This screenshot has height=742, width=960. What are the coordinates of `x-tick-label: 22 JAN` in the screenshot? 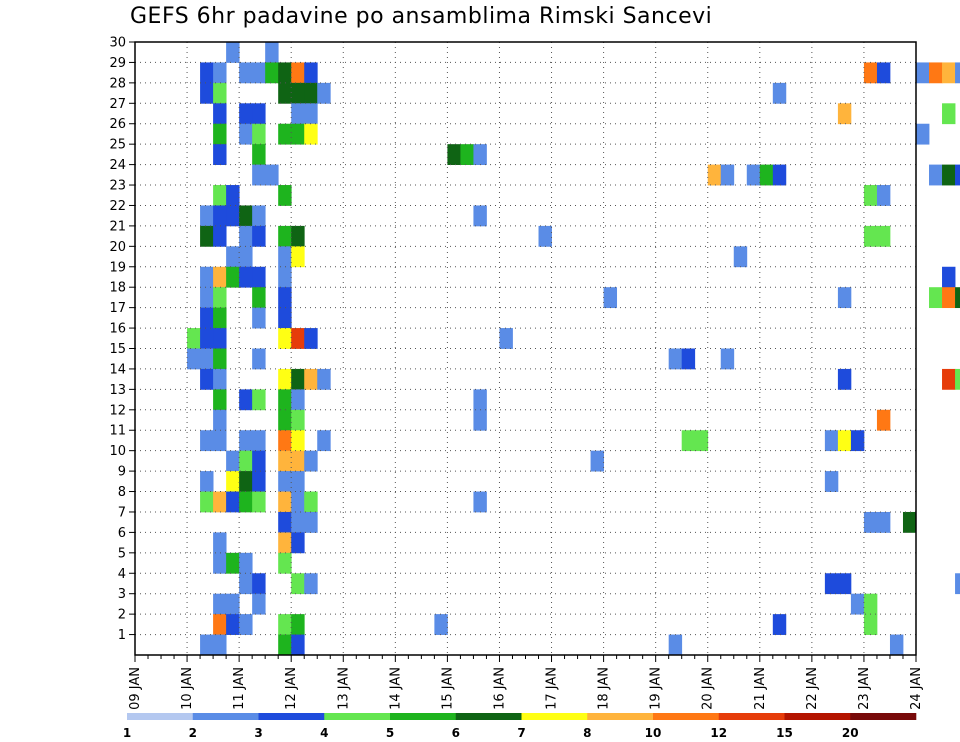 It's located at (812, 688).